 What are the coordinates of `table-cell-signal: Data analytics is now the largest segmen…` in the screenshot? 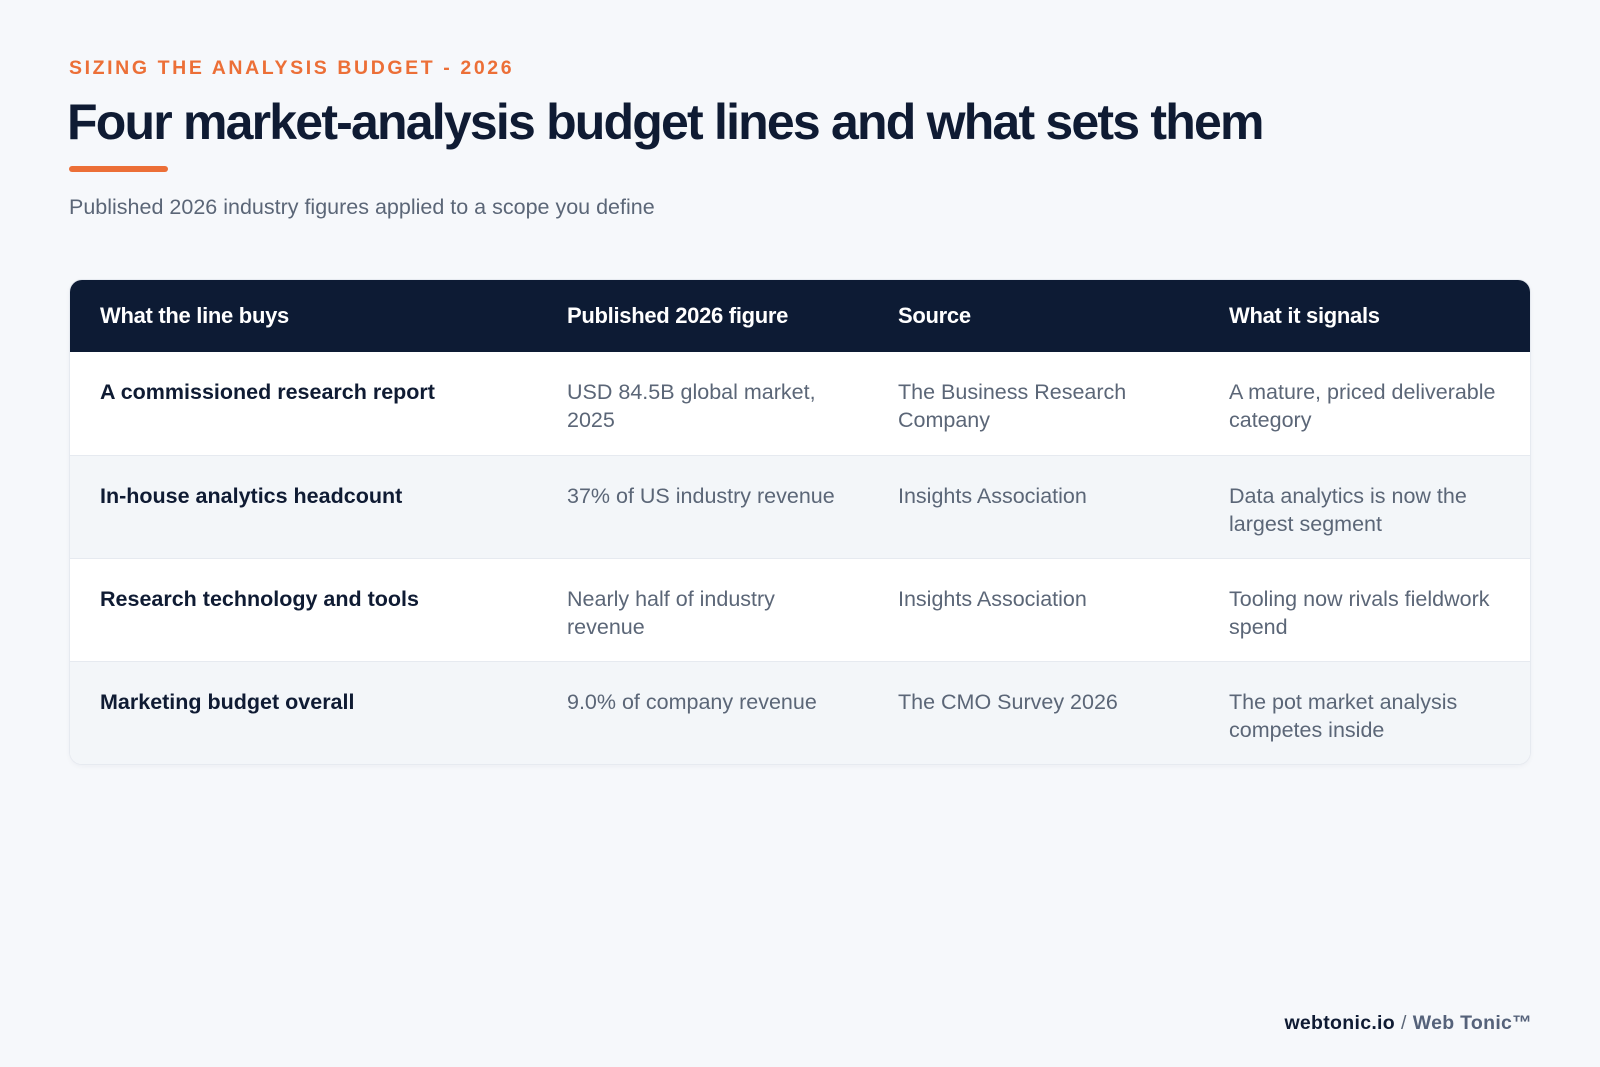 It's located at (1364, 506).